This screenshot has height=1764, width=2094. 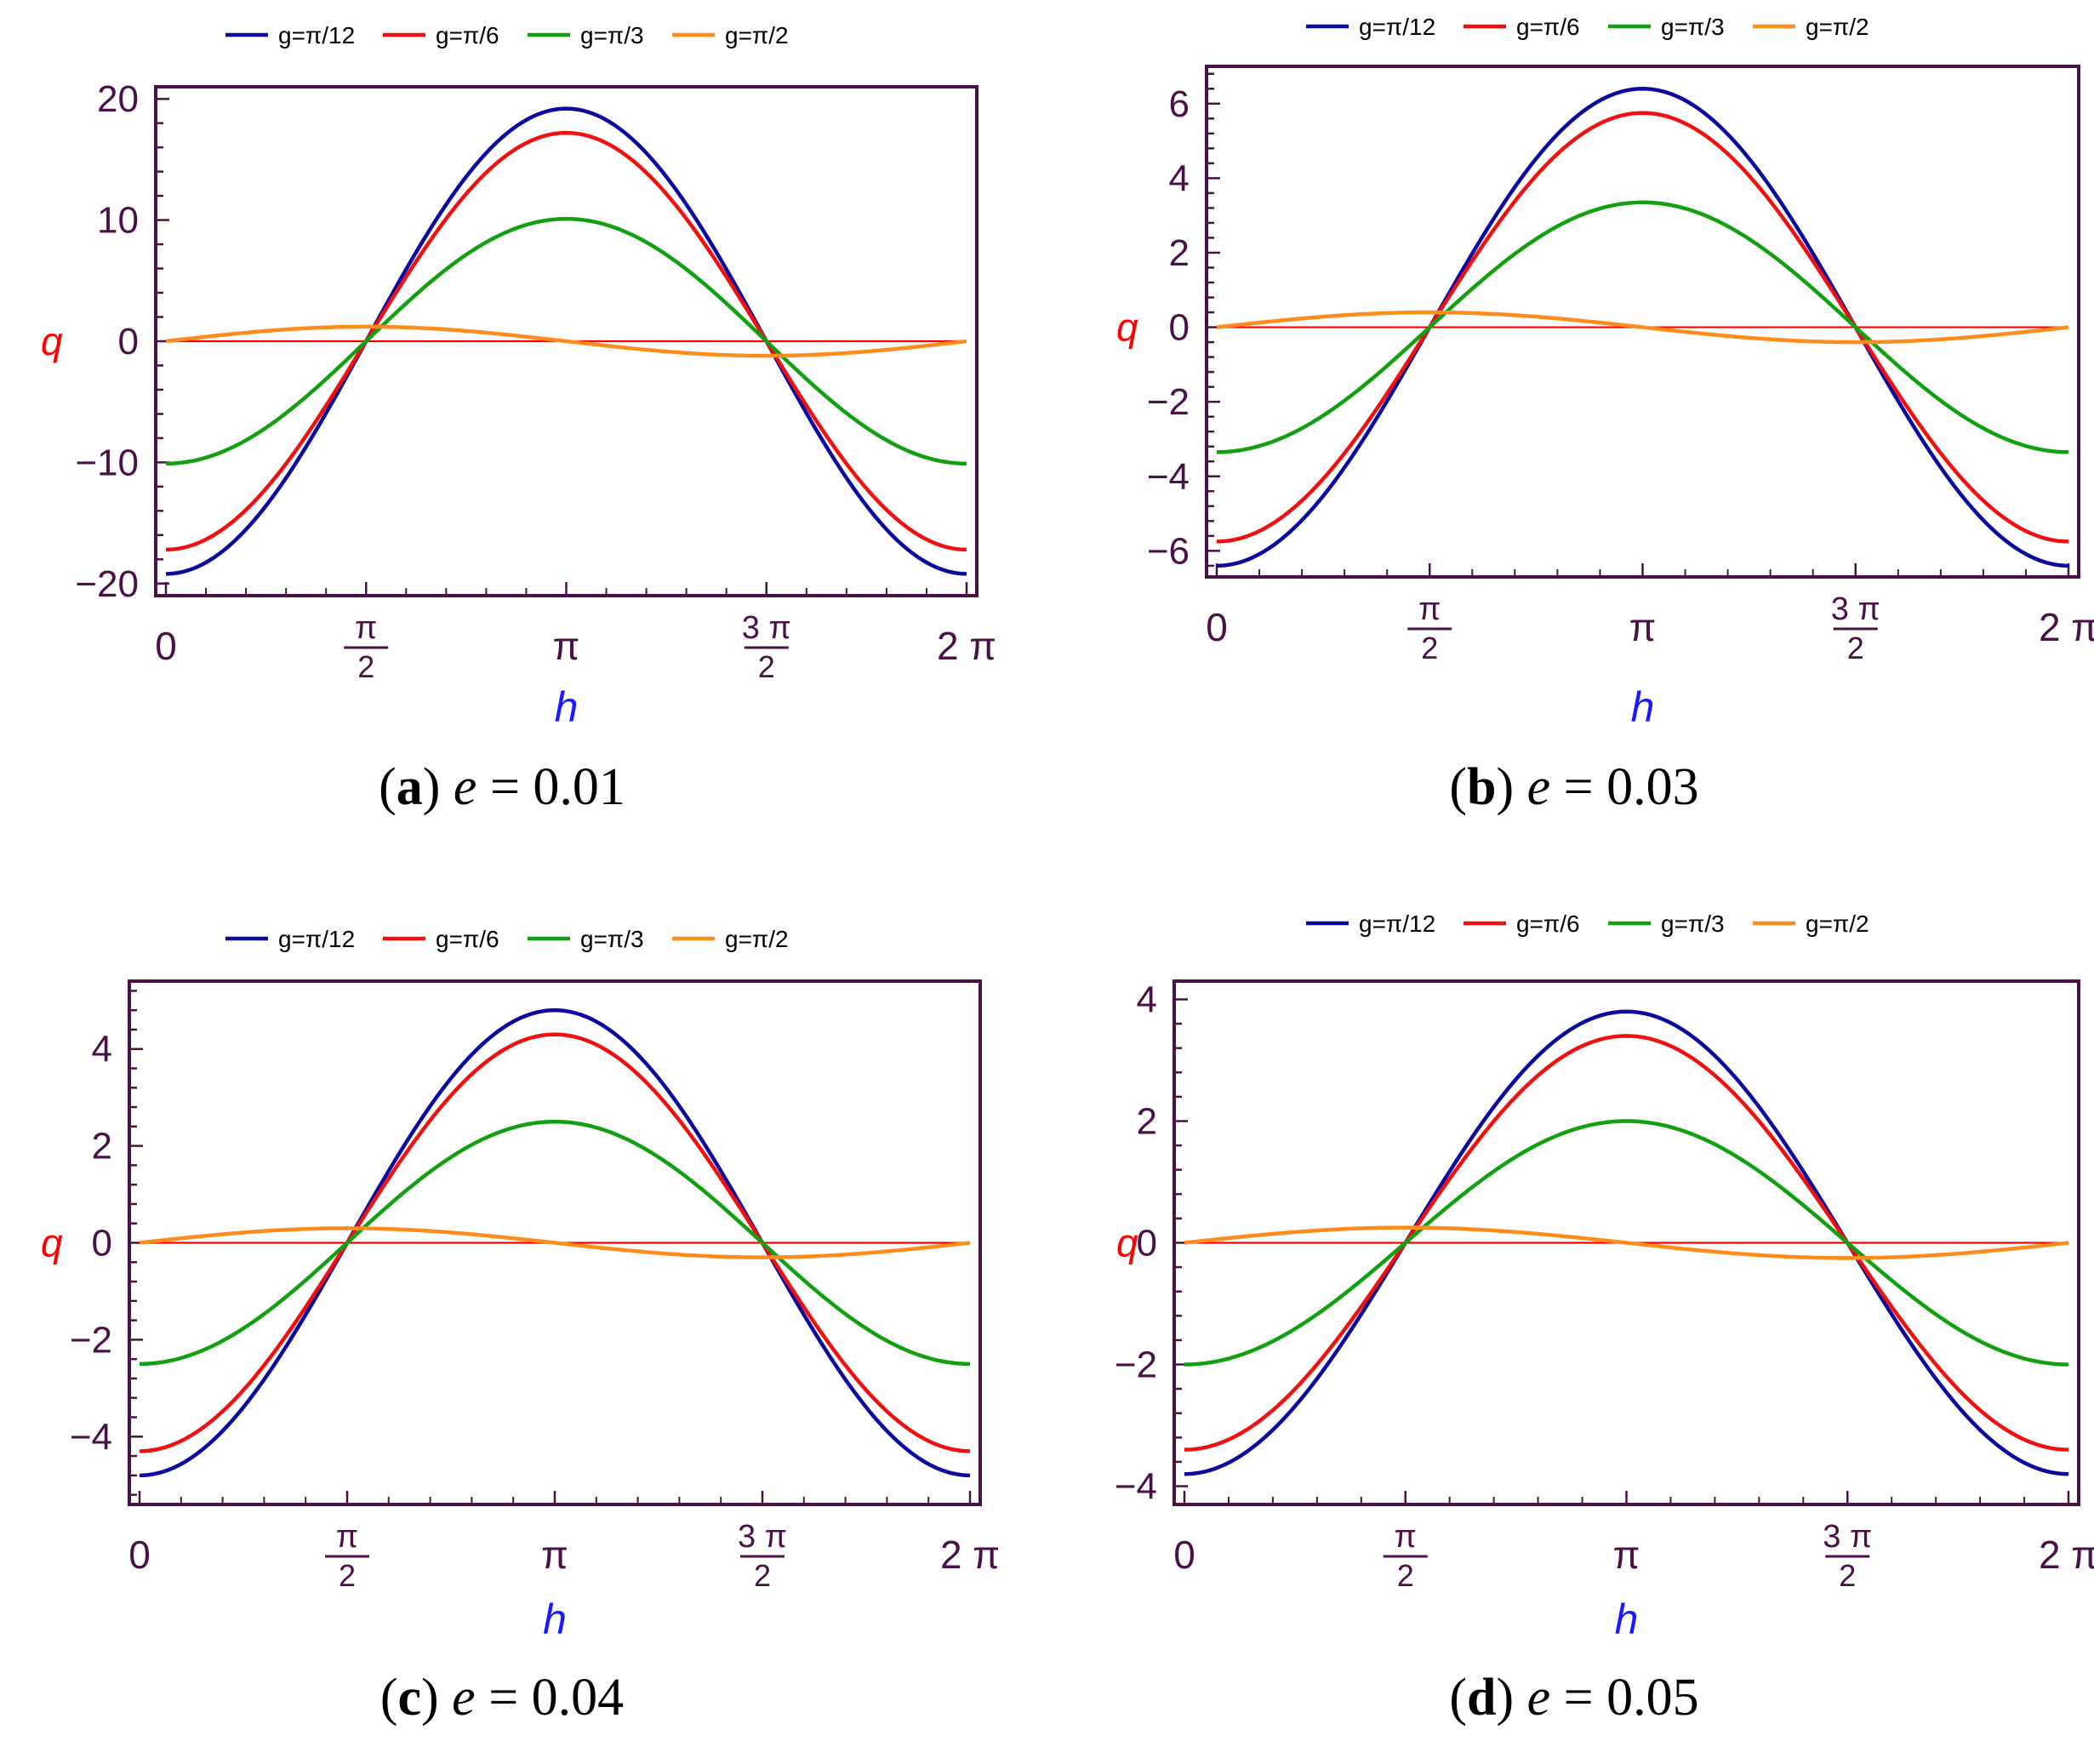 I want to click on panel-caption: (a) e = 0.01, so click(x=502, y=787).